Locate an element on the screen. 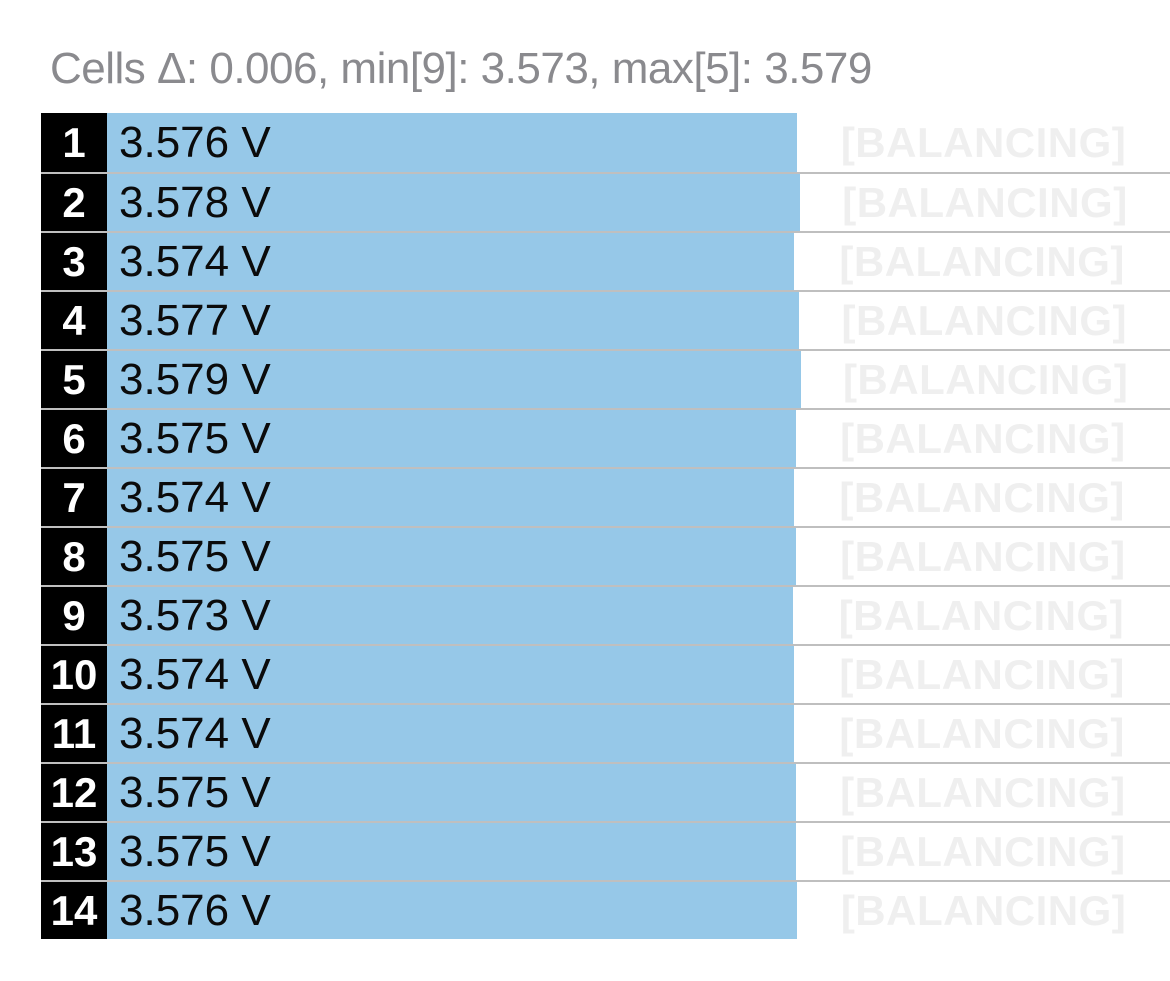 This screenshot has width=1170, height=981. cell-number-badge: 8 is located at coordinates (74, 556).